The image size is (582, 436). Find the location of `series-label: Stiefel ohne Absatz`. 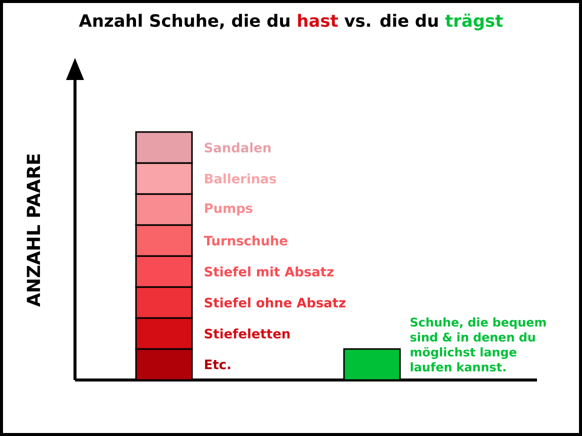

series-label: Stiefel ohne Absatz is located at coordinates (275, 302).